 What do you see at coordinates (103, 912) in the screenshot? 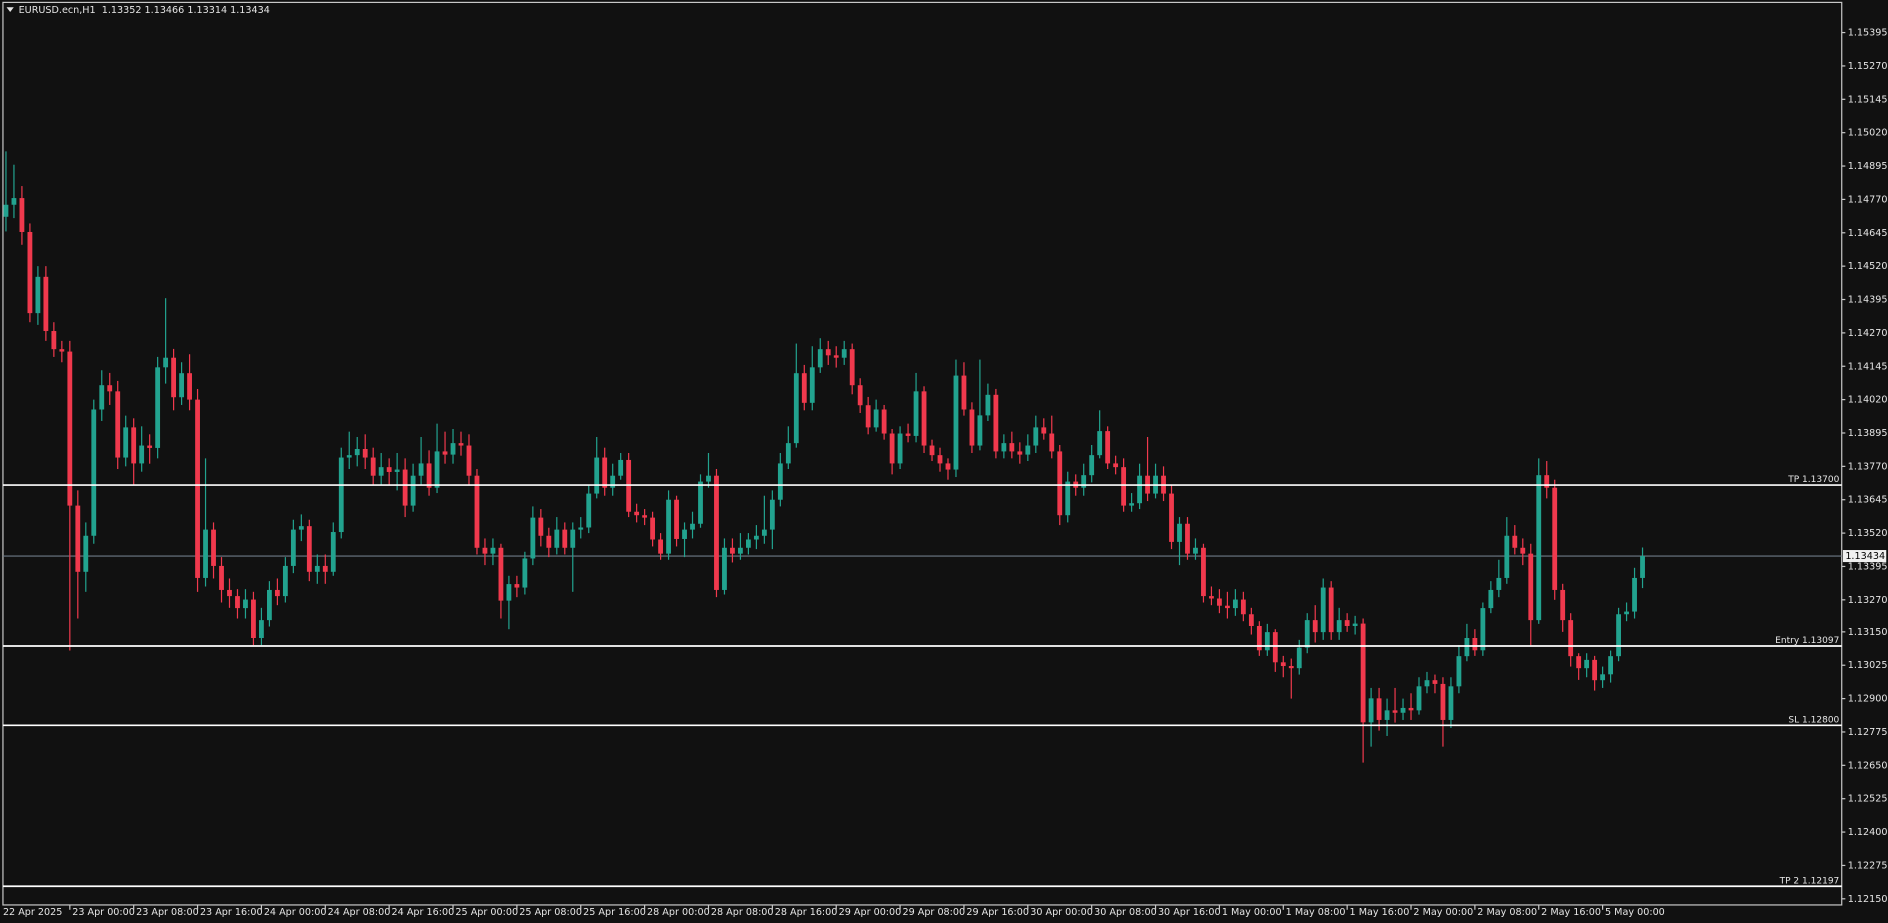
I see `x-tick-label: 23 Apr 00:00` at bounding box center [103, 912].